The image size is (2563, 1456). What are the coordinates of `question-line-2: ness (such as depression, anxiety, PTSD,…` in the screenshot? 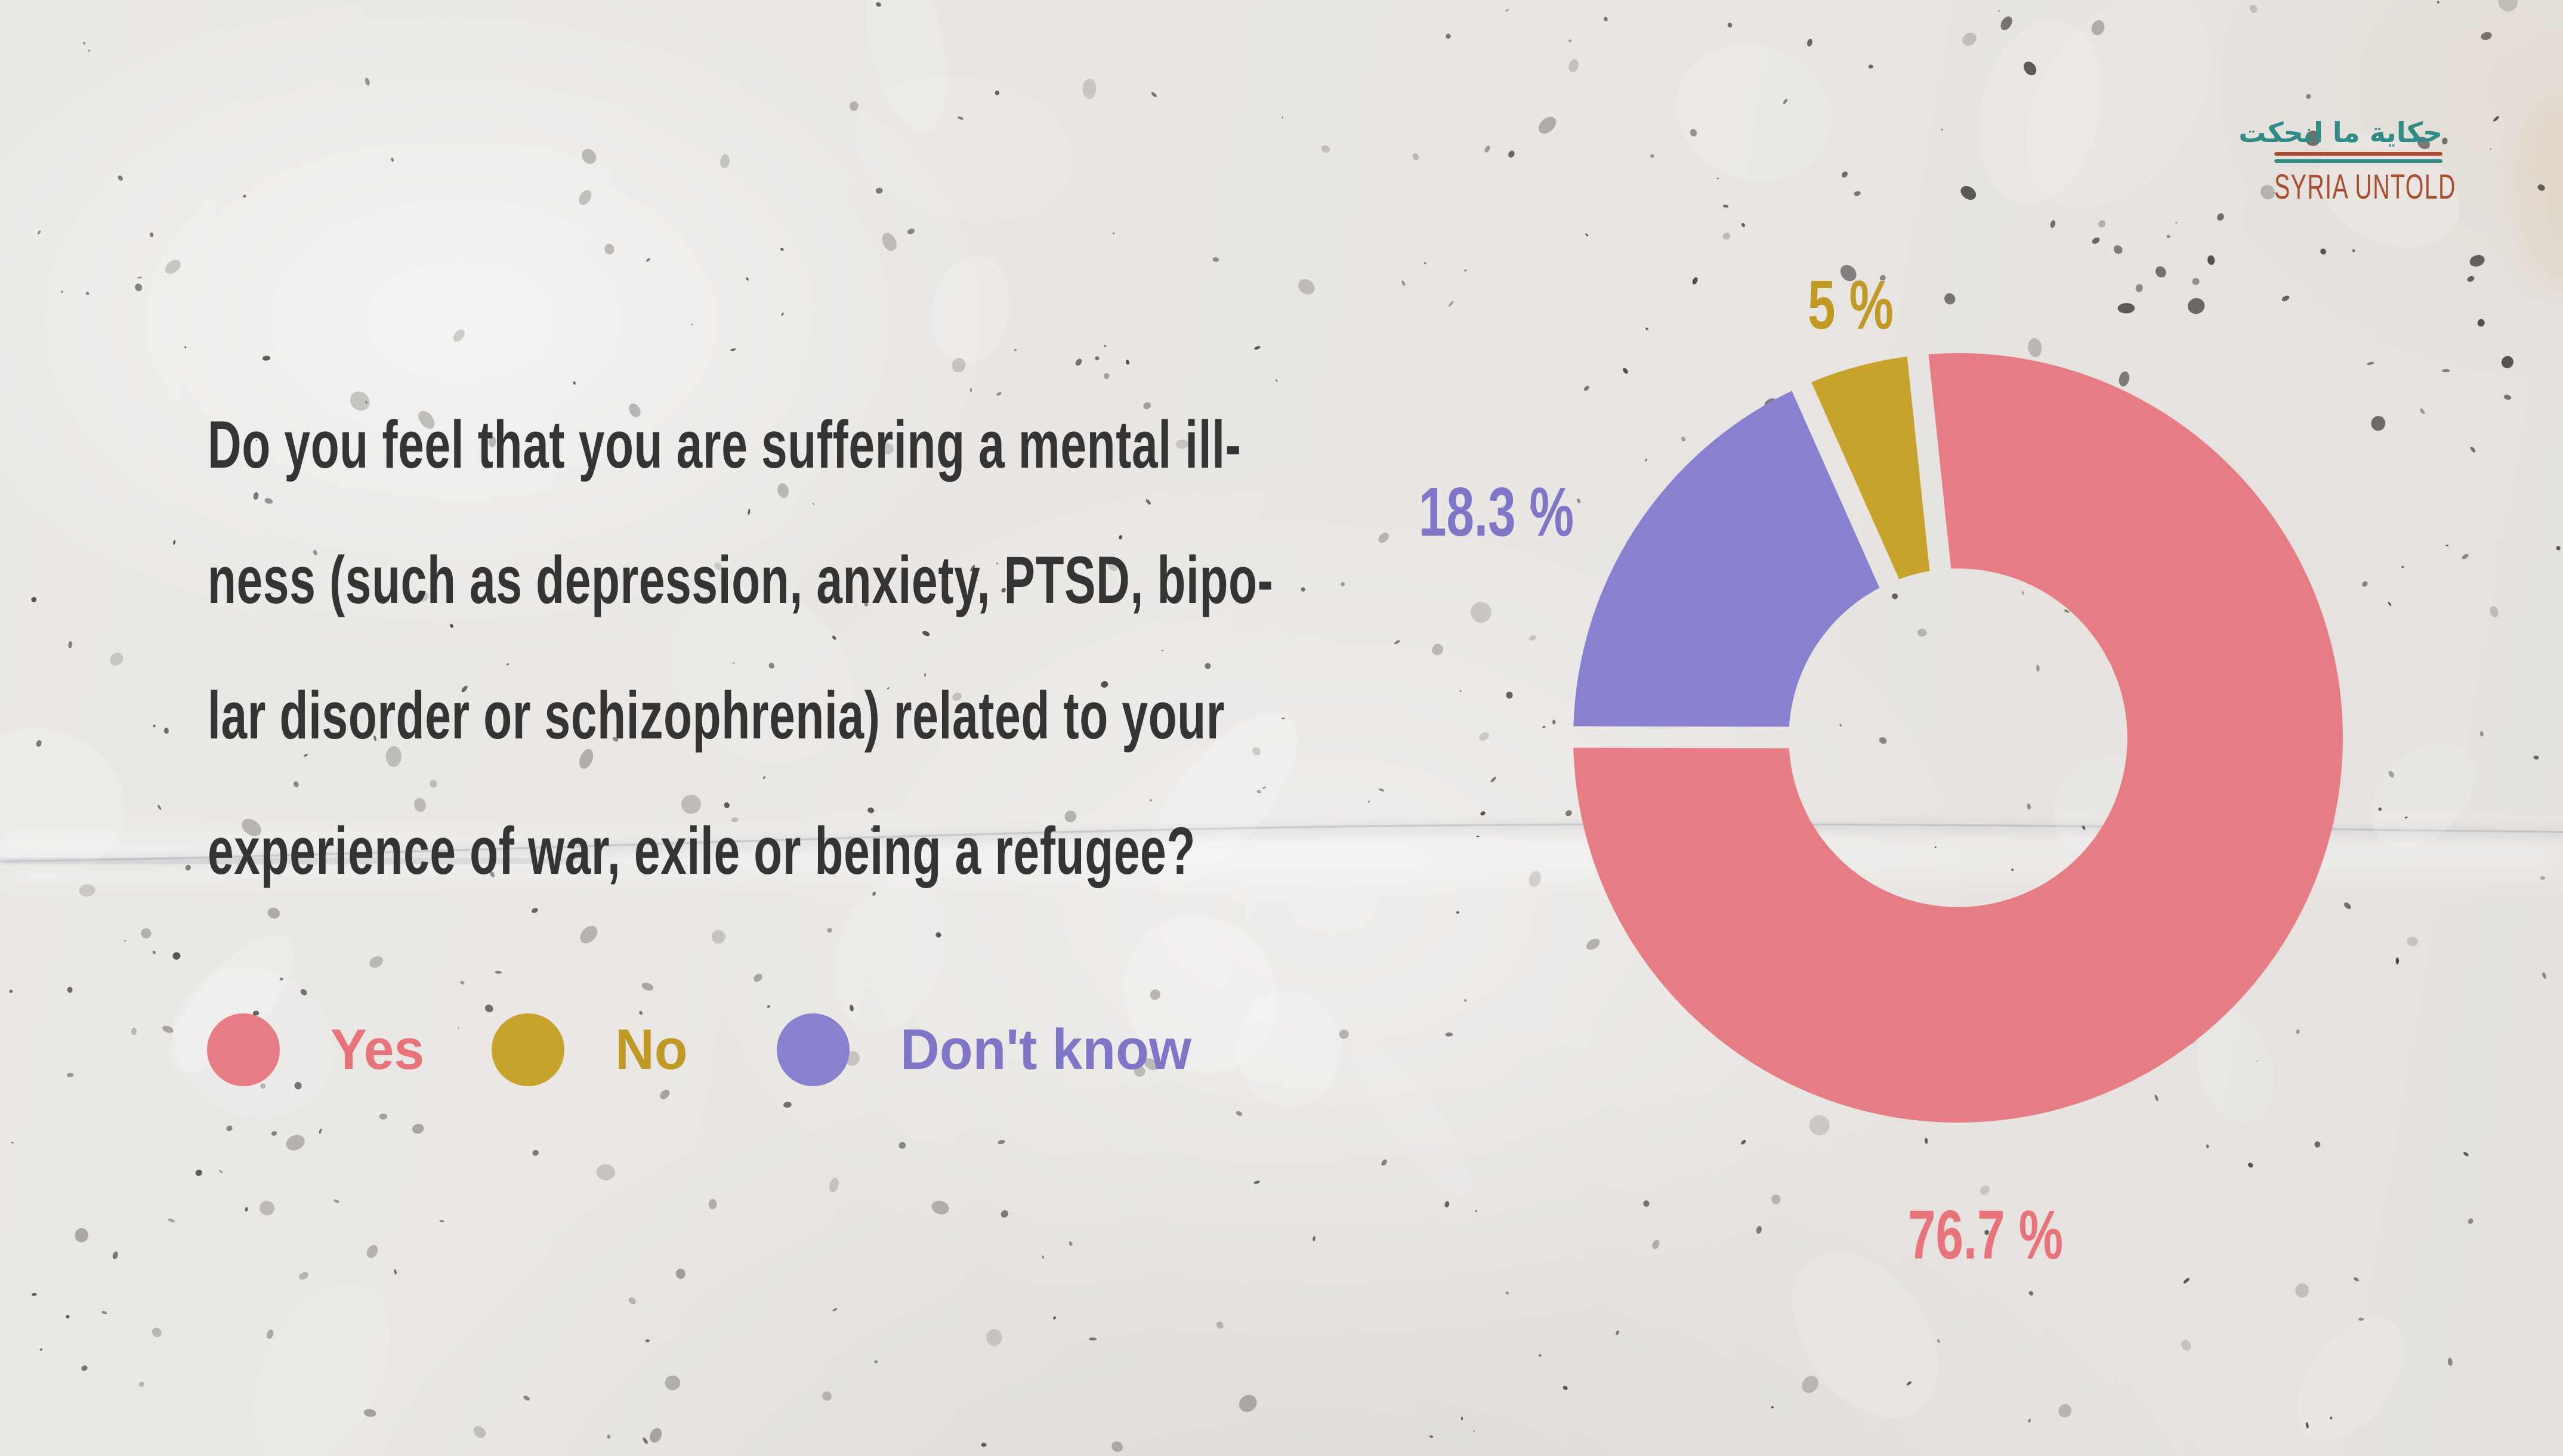 It's located at (741, 580).